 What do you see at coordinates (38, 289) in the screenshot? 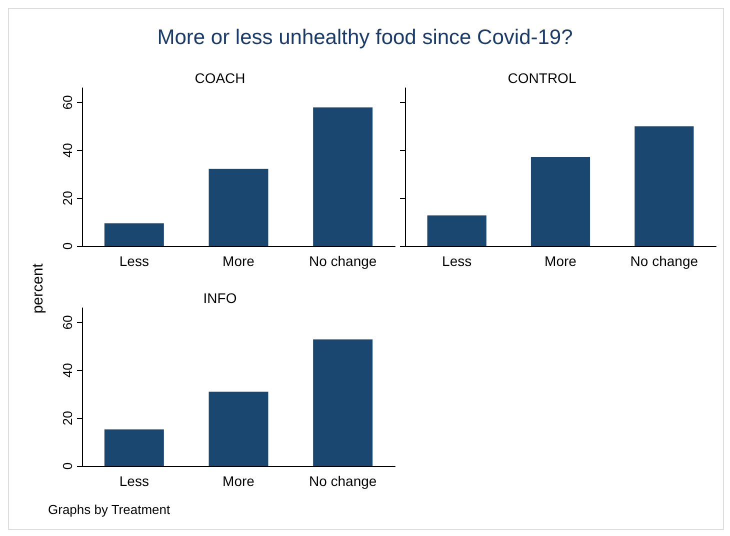
I see `y-axis-title: percent` at bounding box center [38, 289].